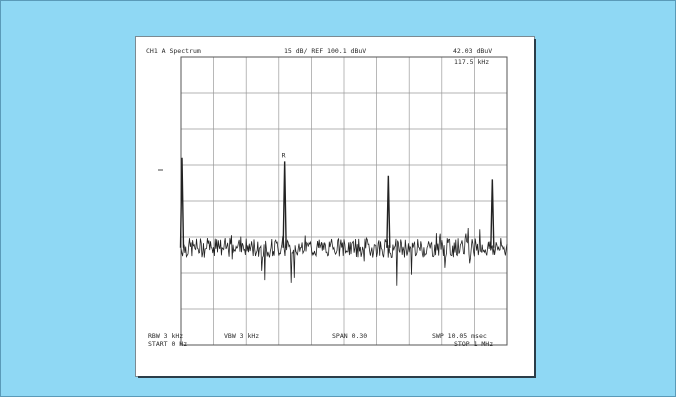 The height and width of the screenshot is (397, 676). I want to click on header-marker-freq: 117.5 kHz, so click(471, 62).